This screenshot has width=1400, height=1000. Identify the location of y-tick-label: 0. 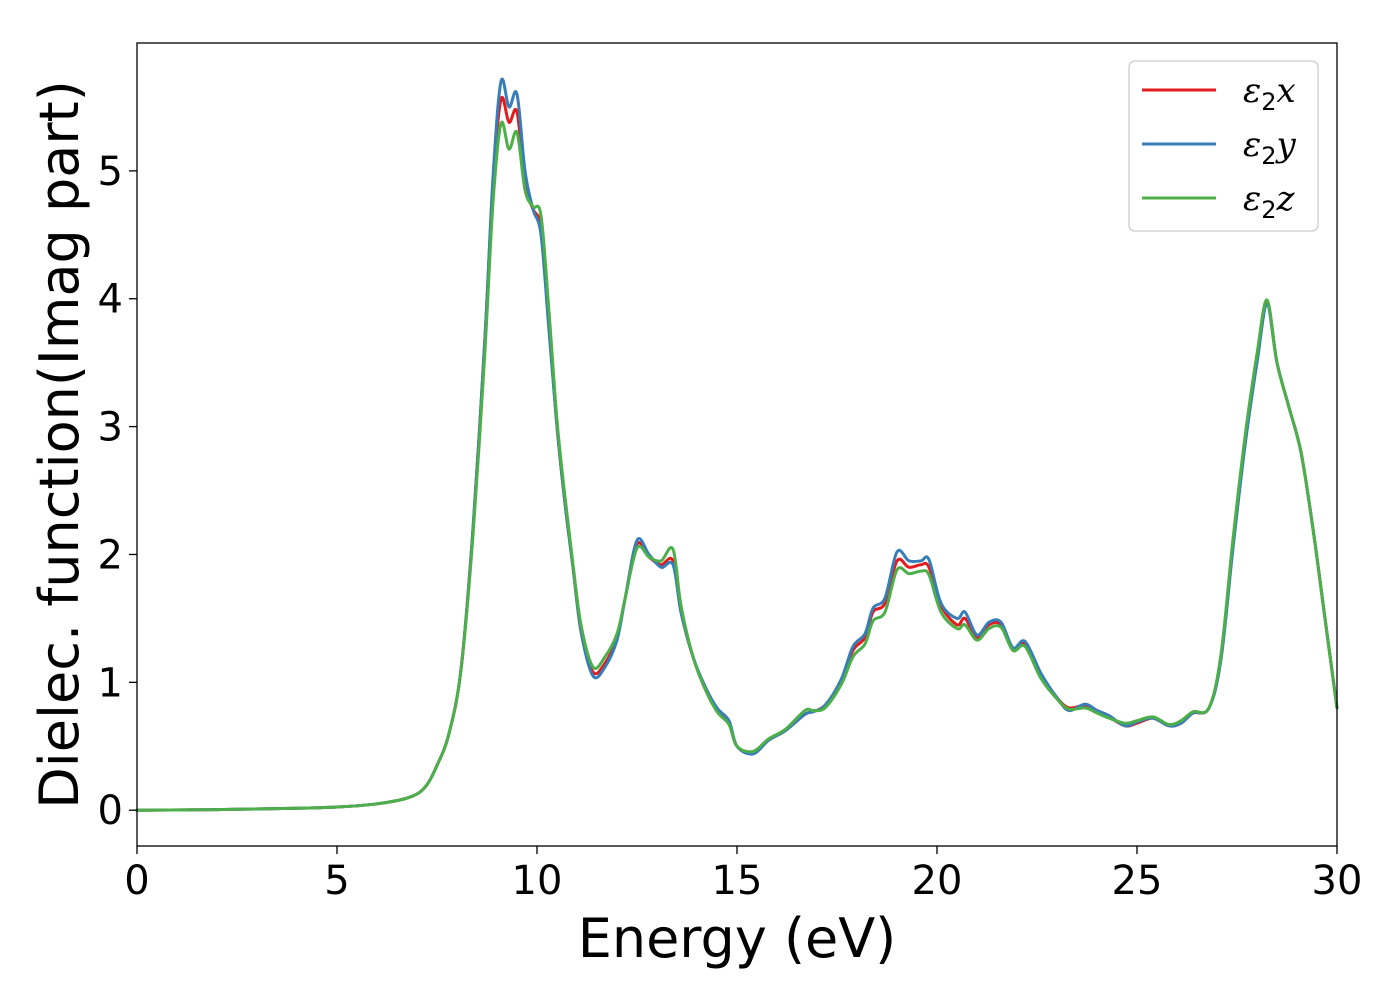
(110, 811).